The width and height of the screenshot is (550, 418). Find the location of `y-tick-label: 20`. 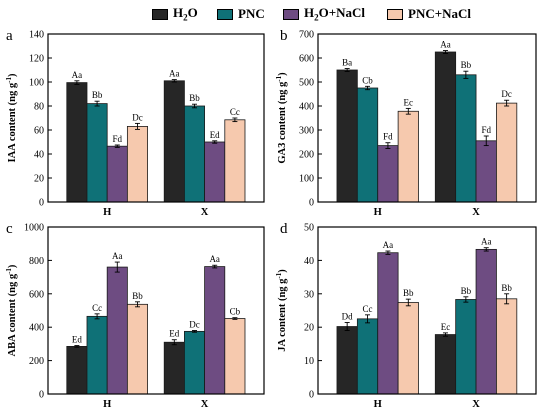

y-tick-label: 20 is located at coordinates (39, 179).